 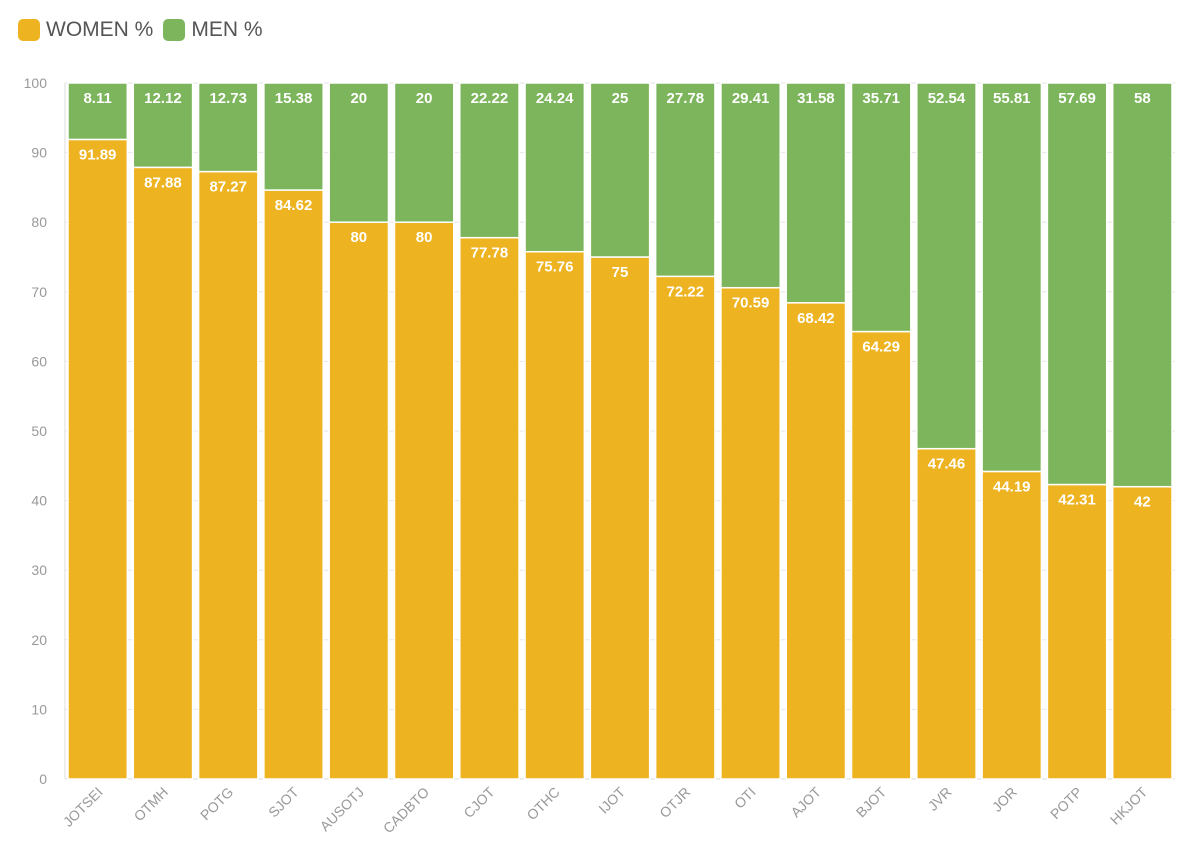 What do you see at coordinates (43, 779) in the screenshot?
I see `y-tick-label-0: 0` at bounding box center [43, 779].